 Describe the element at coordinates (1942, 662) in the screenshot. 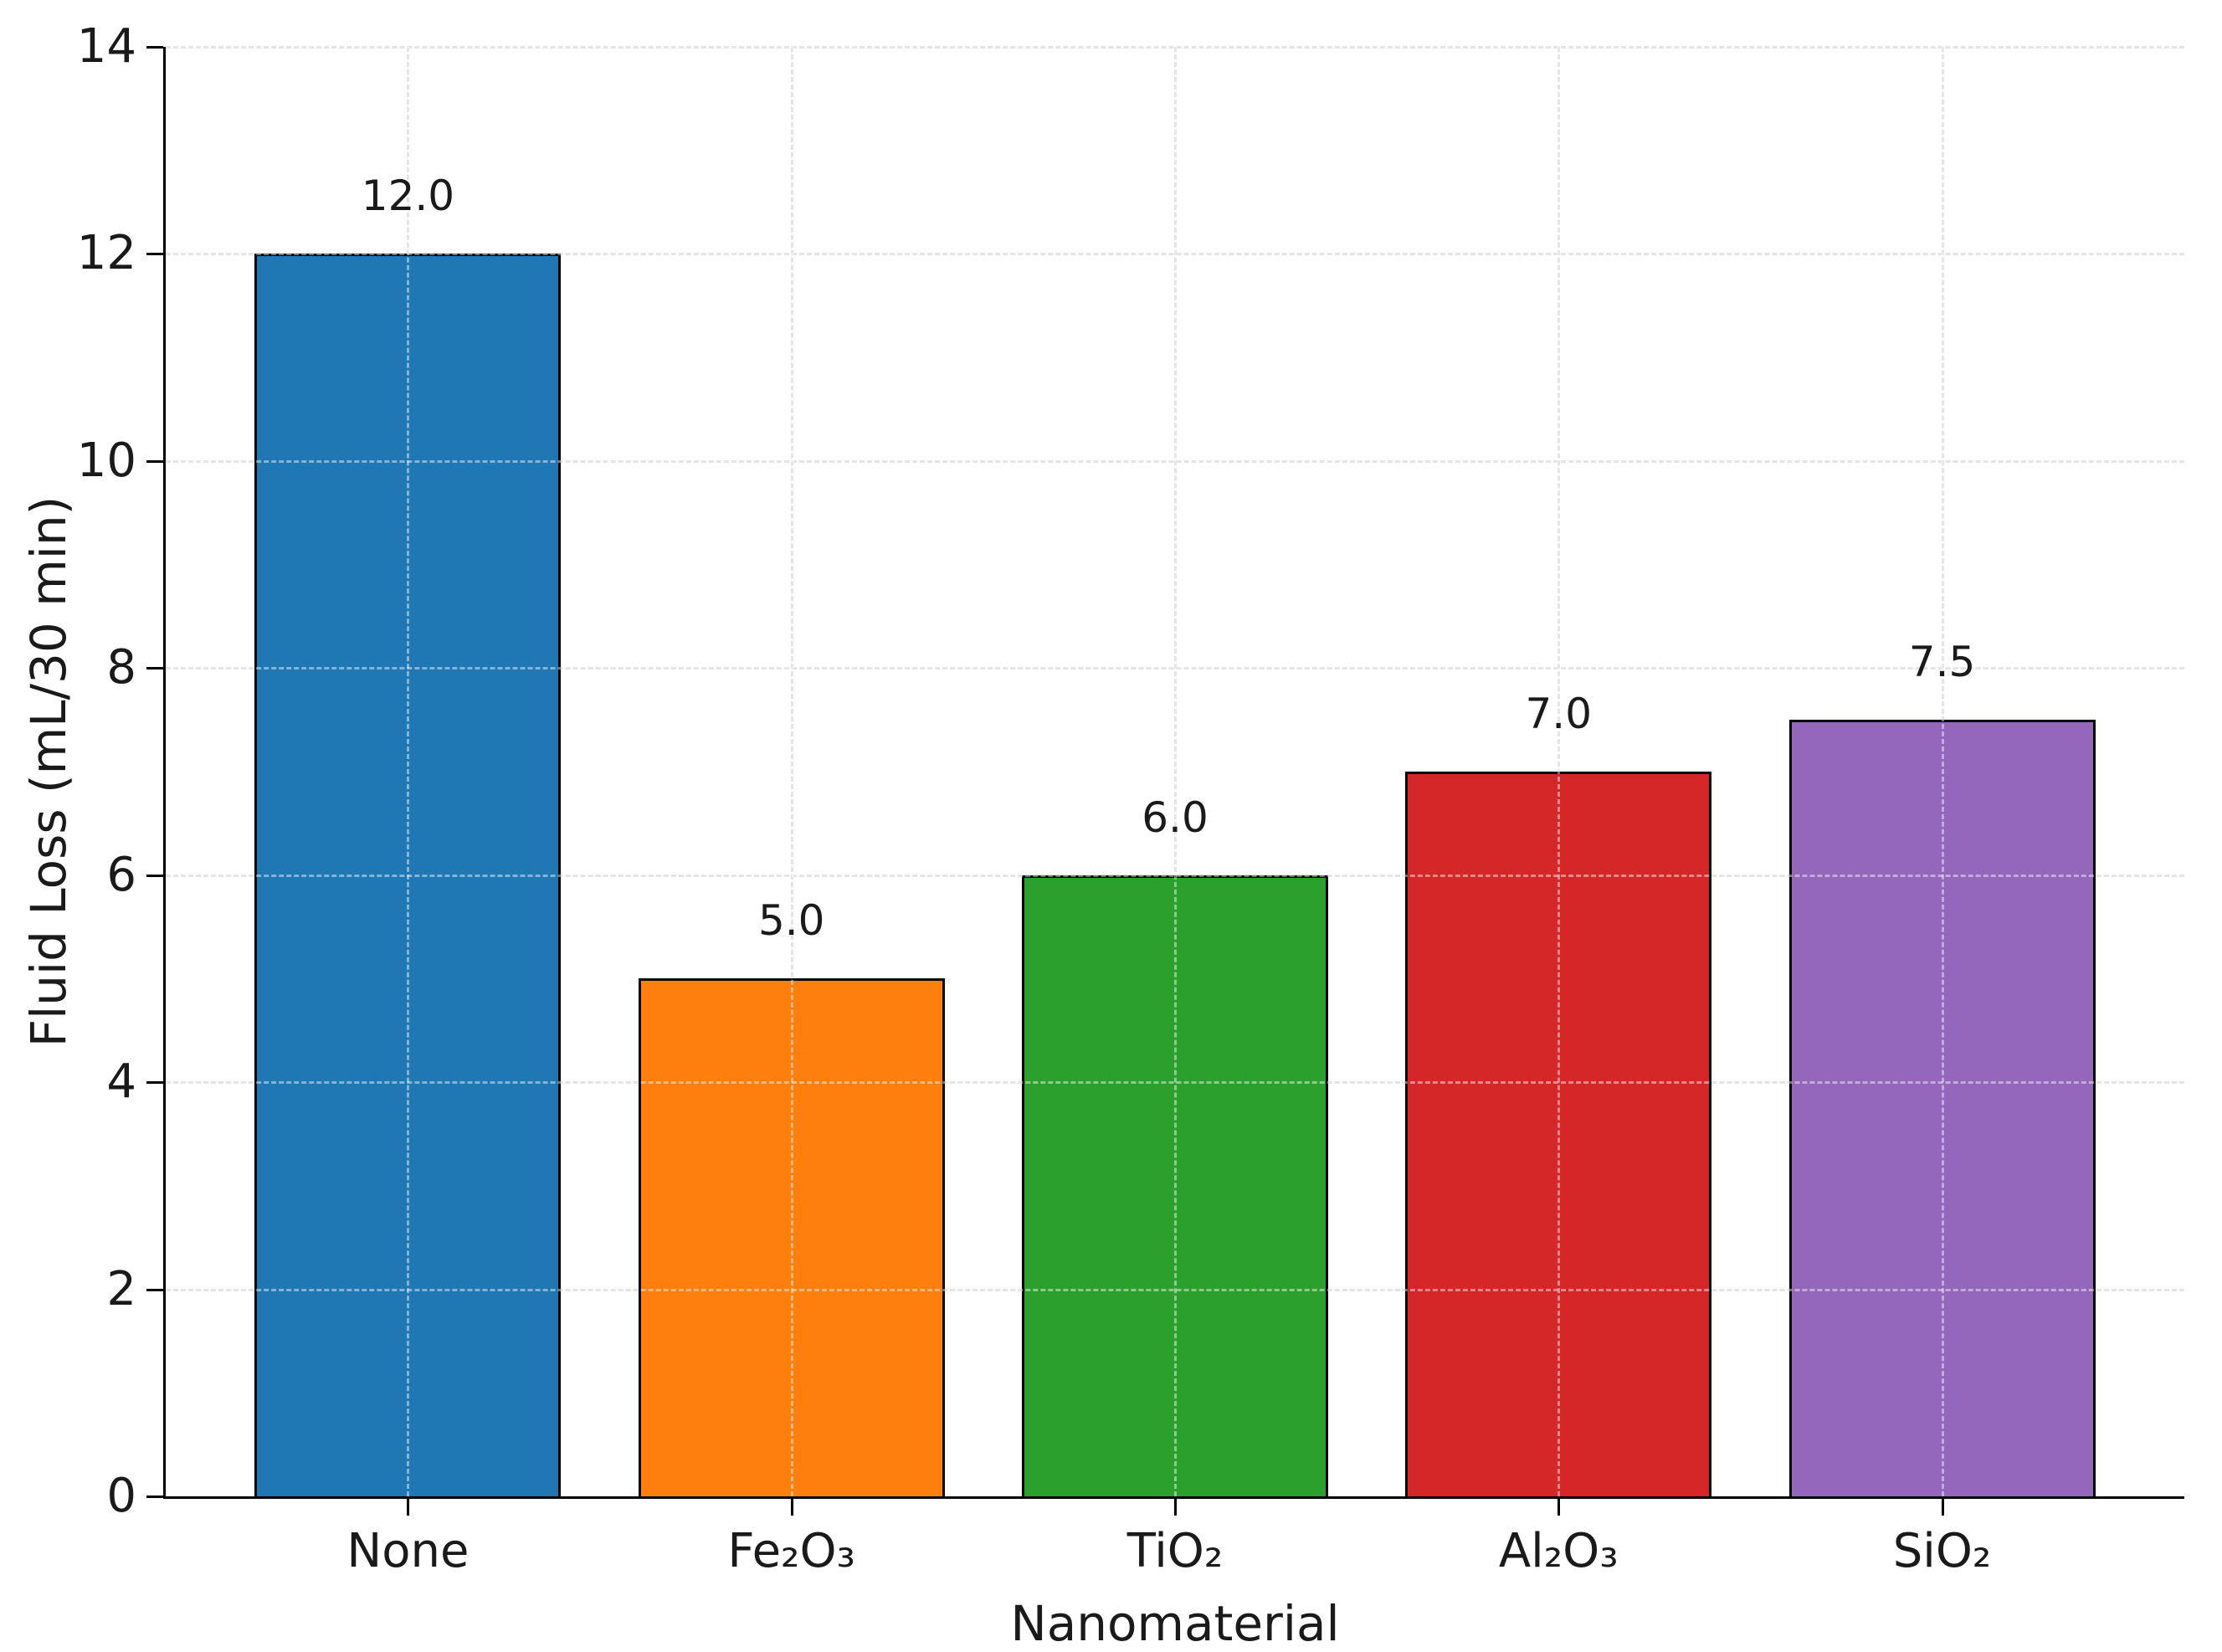

I see `bar-value-label: 7.5` at that location.